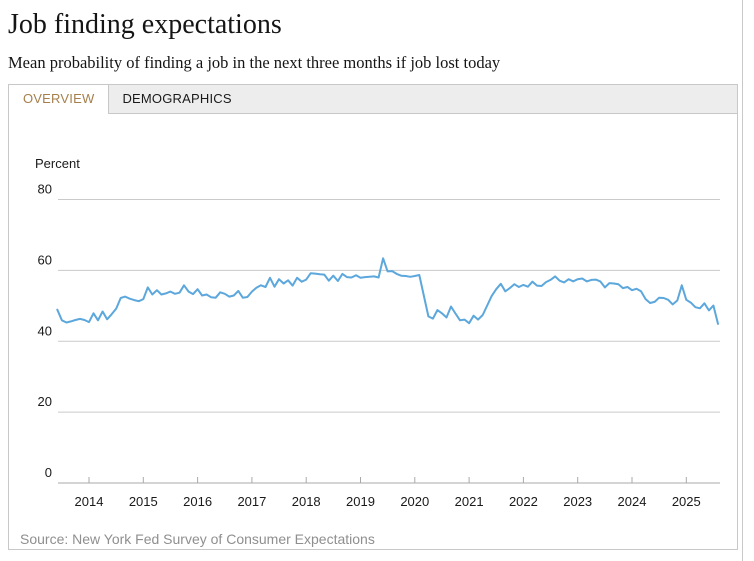 Image resolution: width=754 pixels, height=561 pixels. I want to click on tab-bar: OVERVIEW DEMOGRAPHICS, so click(373, 99).